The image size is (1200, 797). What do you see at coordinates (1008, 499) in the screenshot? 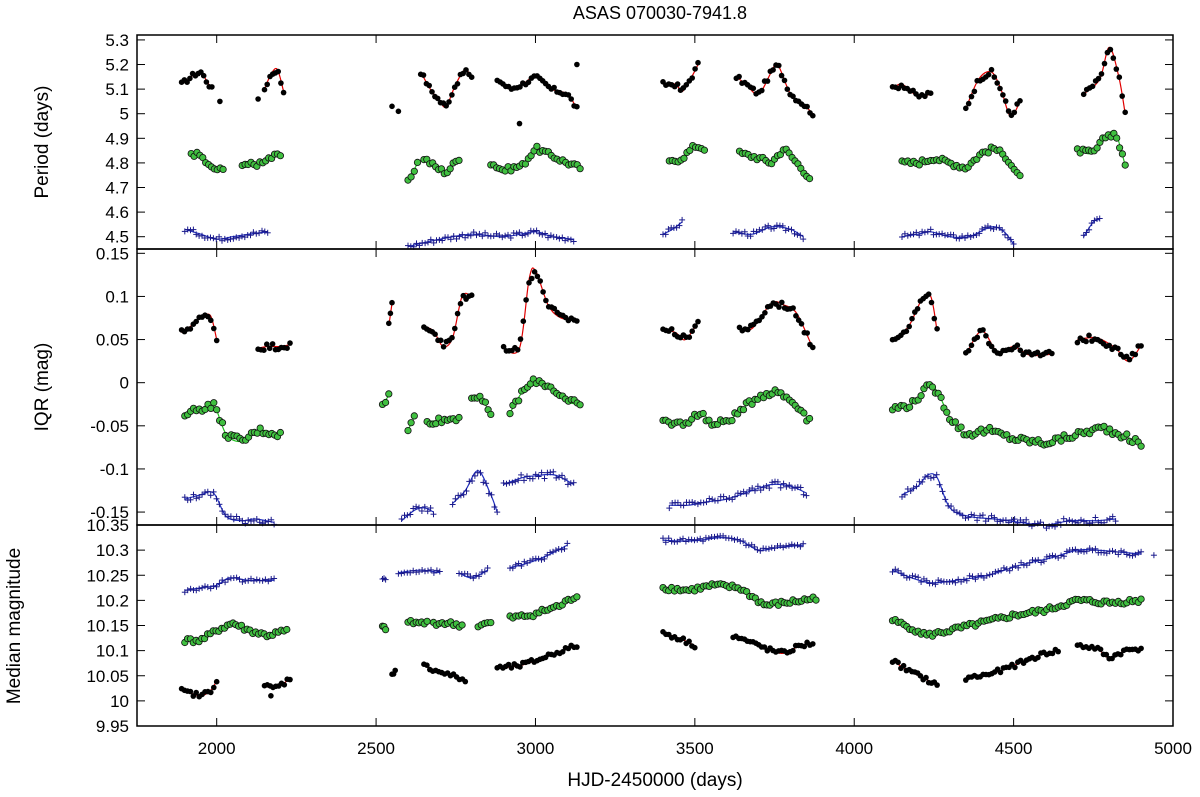
I see `fit-curve` at bounding box center [1008, 499].